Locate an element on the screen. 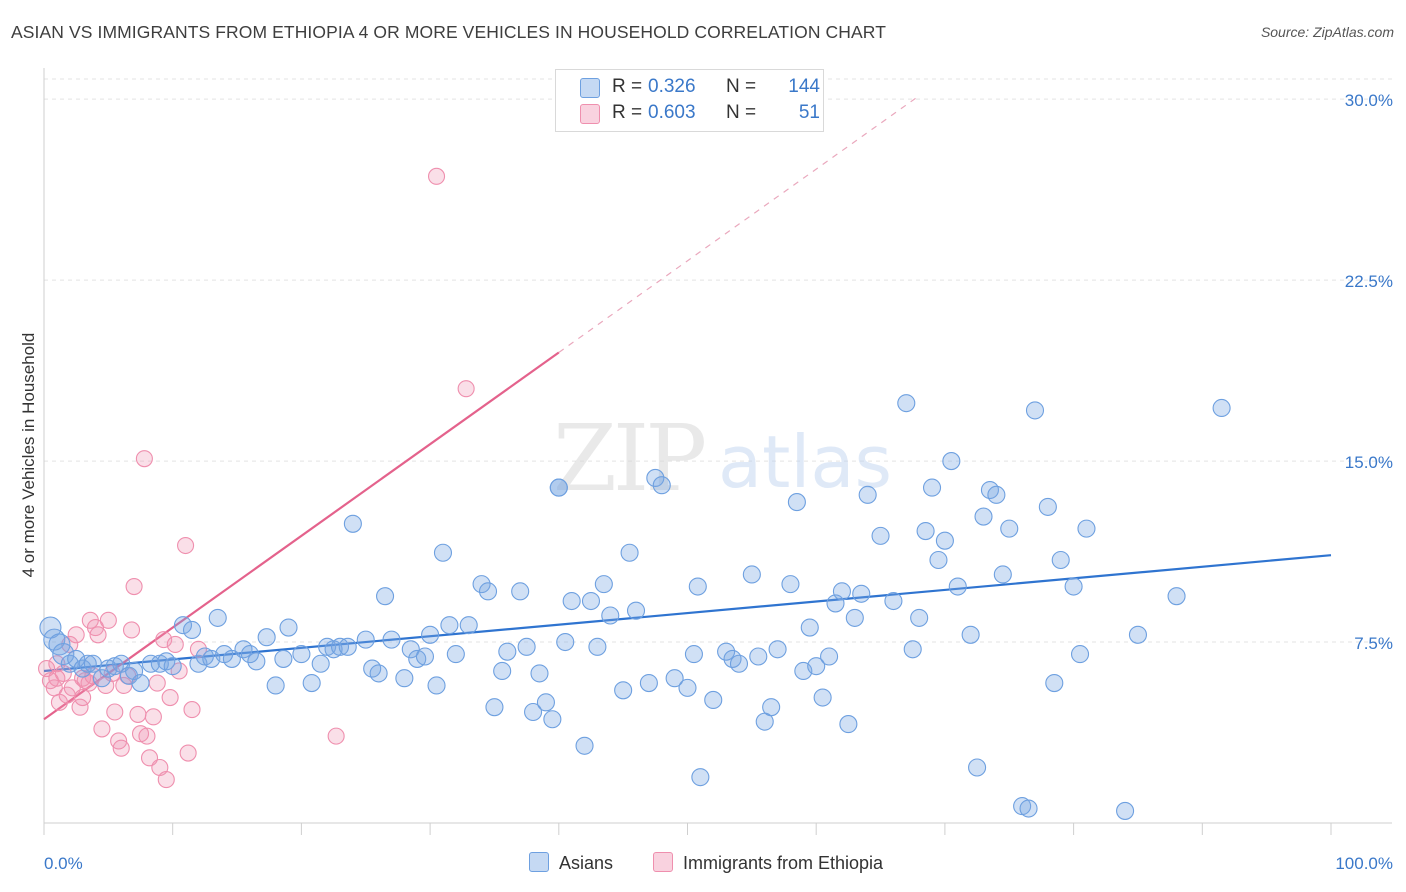 Image resolution: width=1406 pixels, height=892 pixels. watermark: ZIP atlas is located at coordinates (722, 458).